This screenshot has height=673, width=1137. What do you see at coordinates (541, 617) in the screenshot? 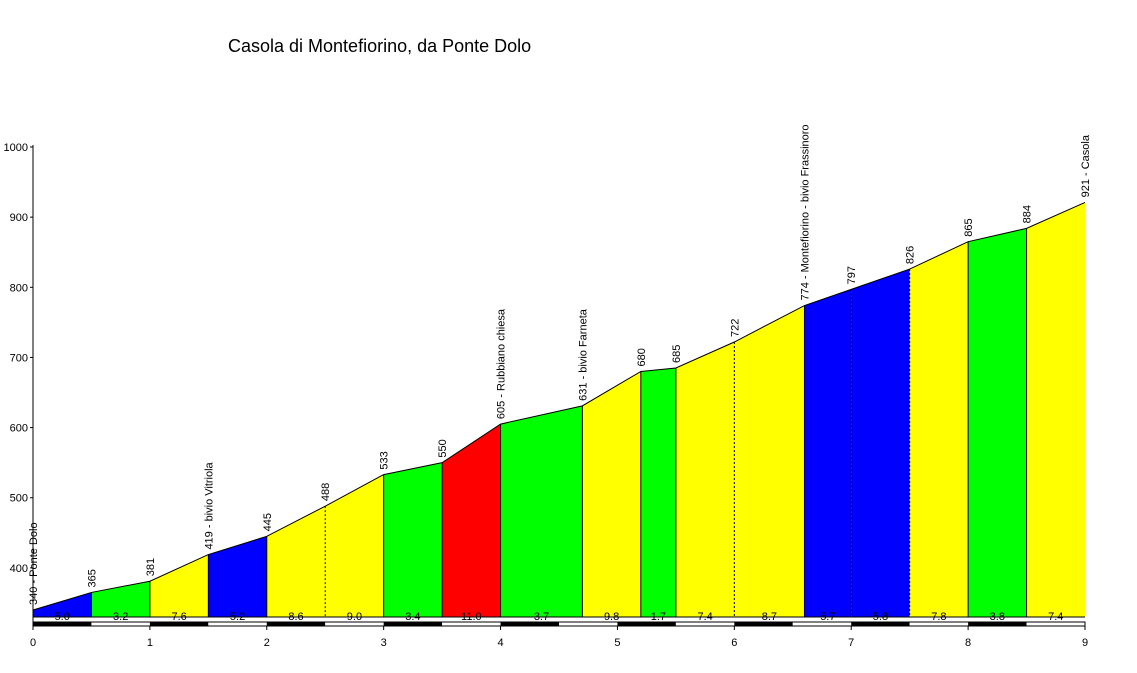
I see `gradient-label-8: 3.7` at bounding box center [541, 617].